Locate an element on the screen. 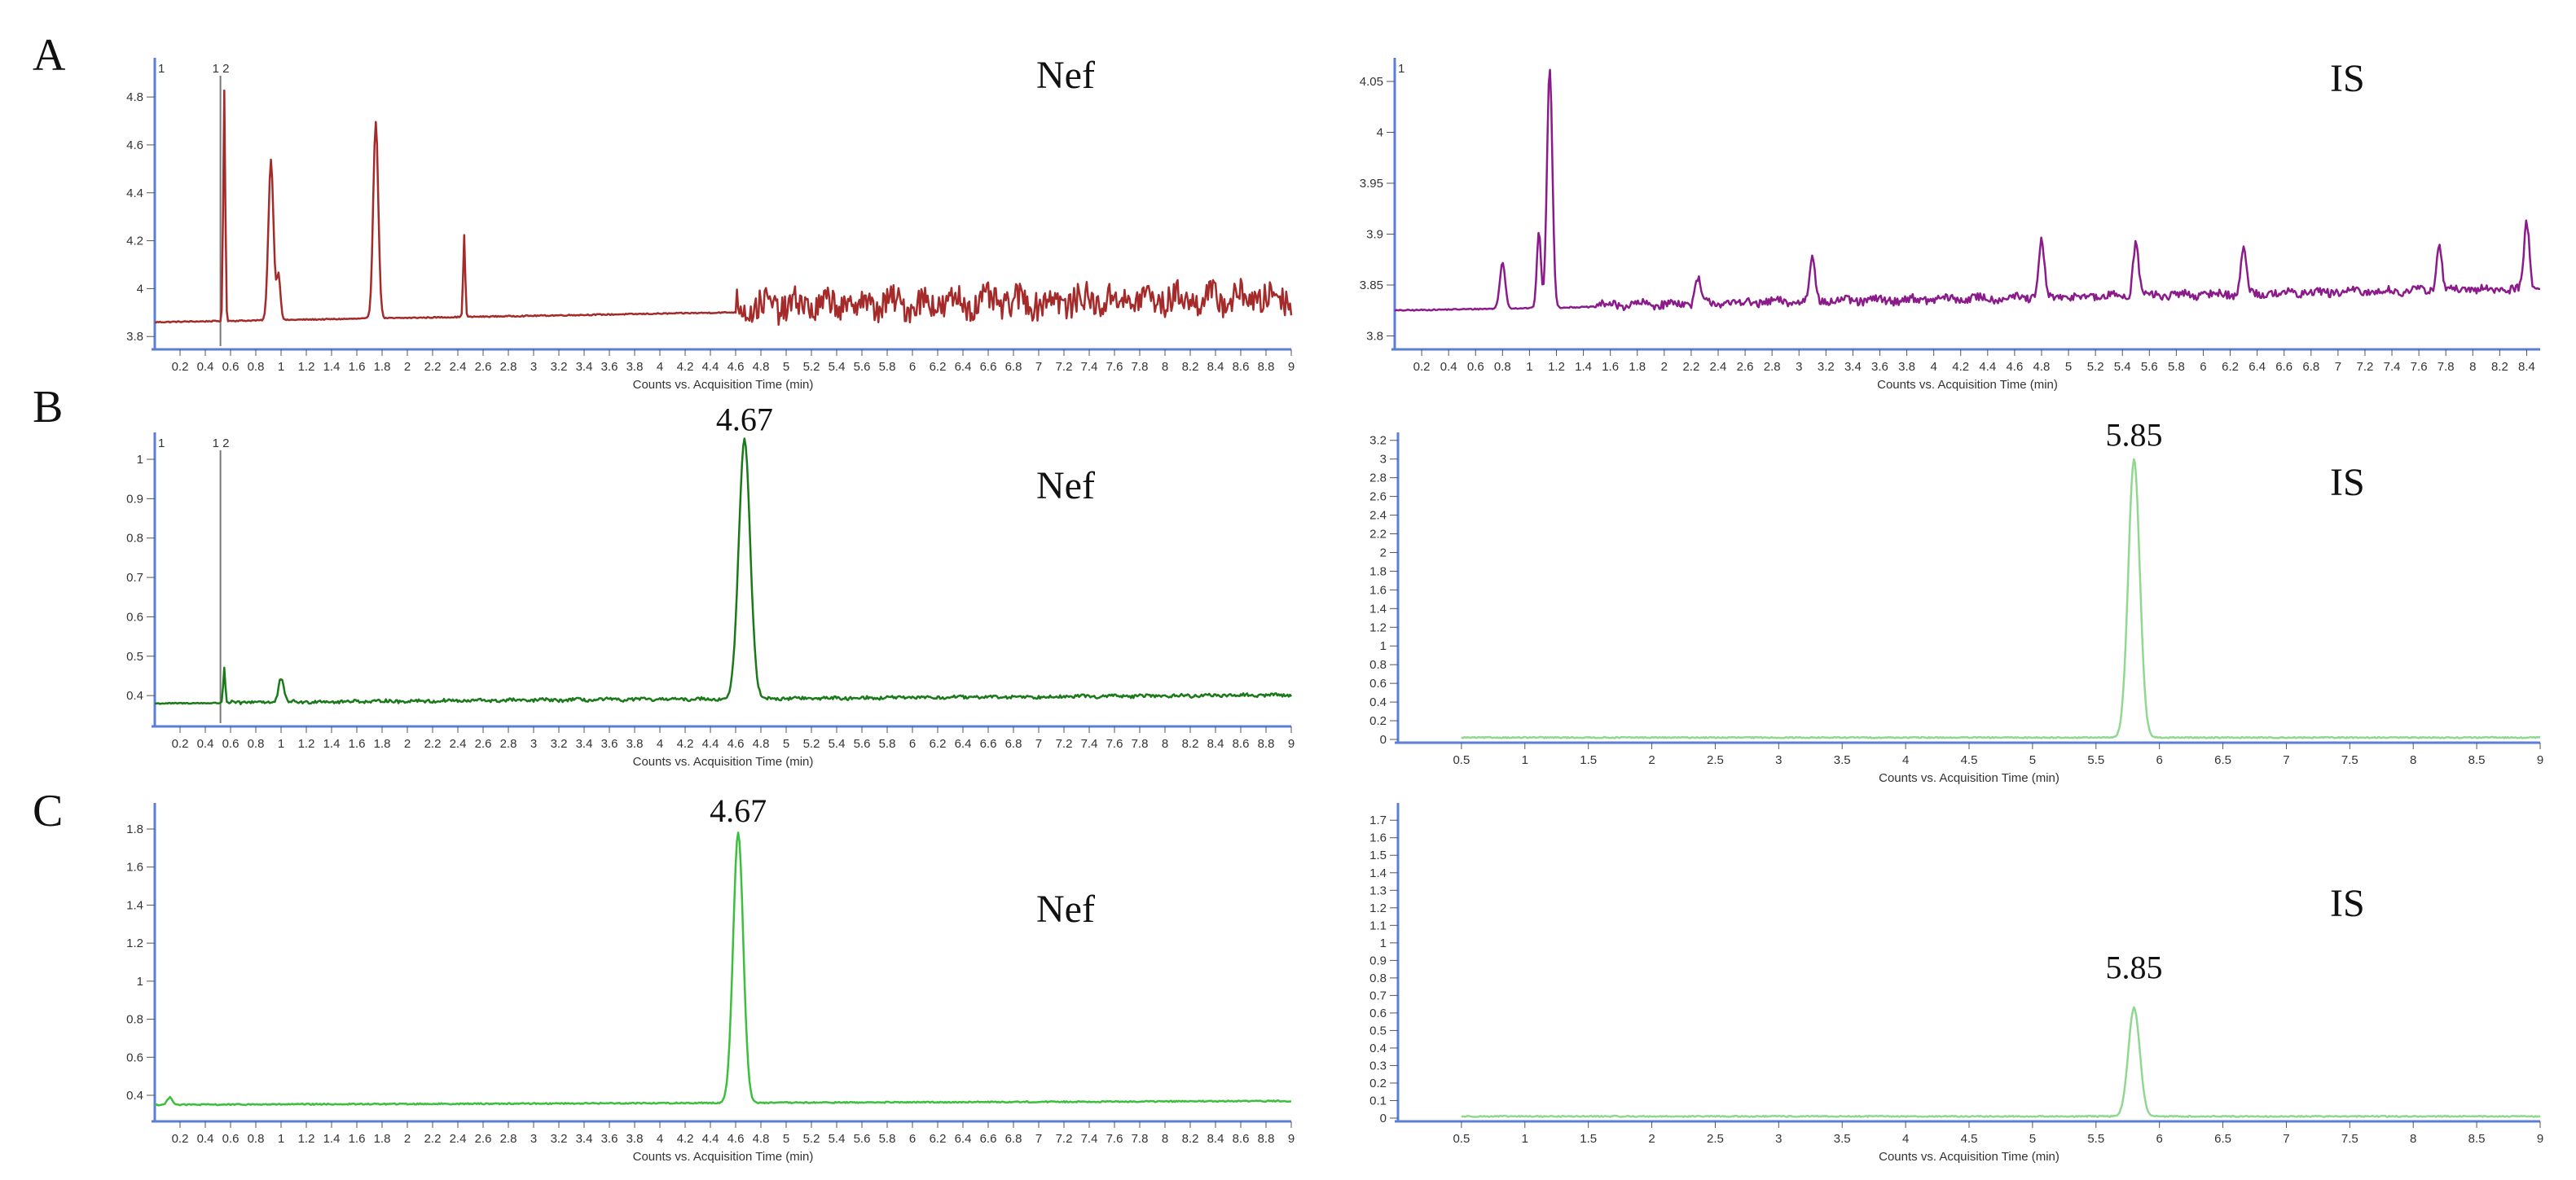 The image size is (2576, 1180). x-tick-label: 0.8 is located at coordinates (256, 1139).